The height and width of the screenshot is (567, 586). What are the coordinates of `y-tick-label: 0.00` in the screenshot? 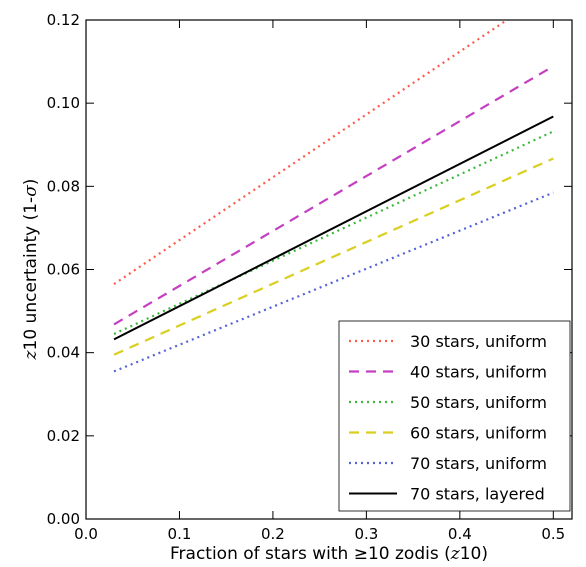 It's located at (63, 519).